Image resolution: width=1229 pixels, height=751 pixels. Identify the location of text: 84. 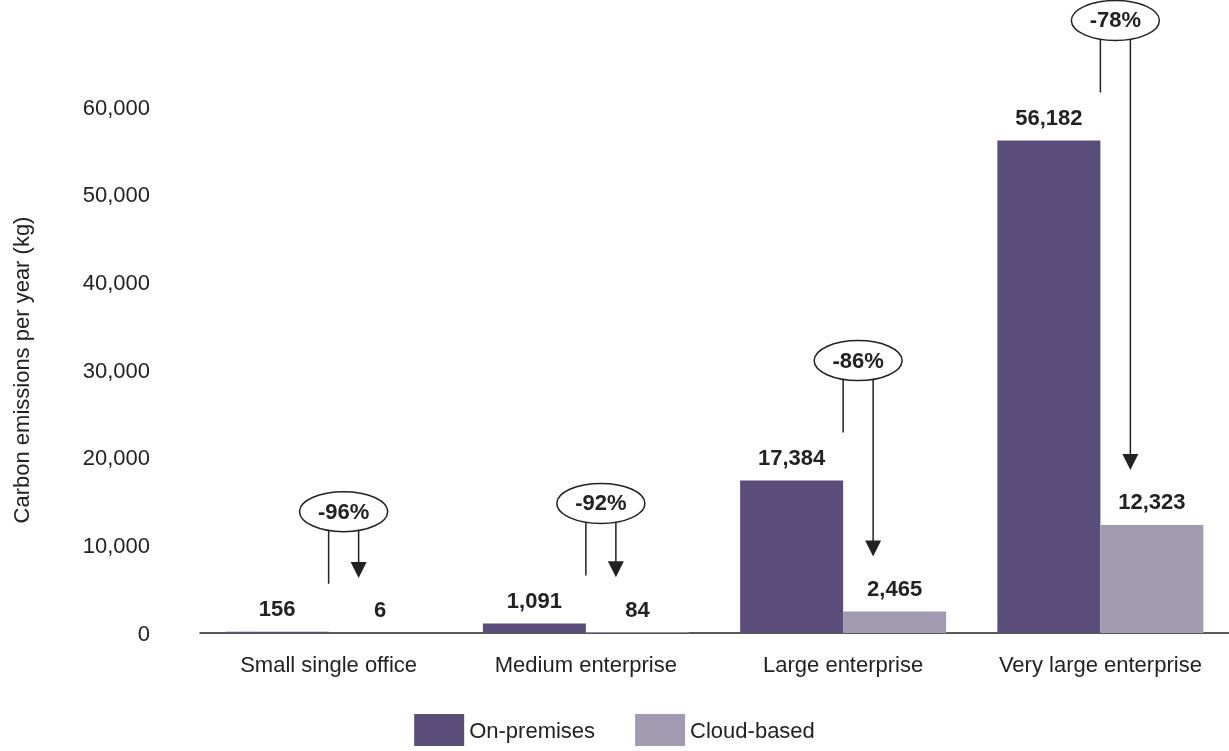
(637, 609).